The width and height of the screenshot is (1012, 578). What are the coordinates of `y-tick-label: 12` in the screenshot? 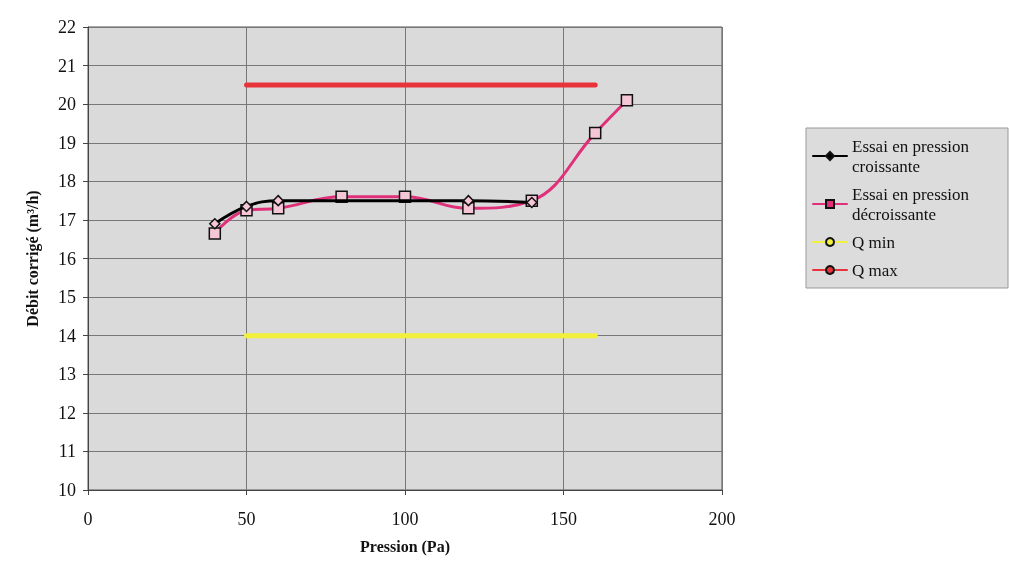 It's located at (67, 412).